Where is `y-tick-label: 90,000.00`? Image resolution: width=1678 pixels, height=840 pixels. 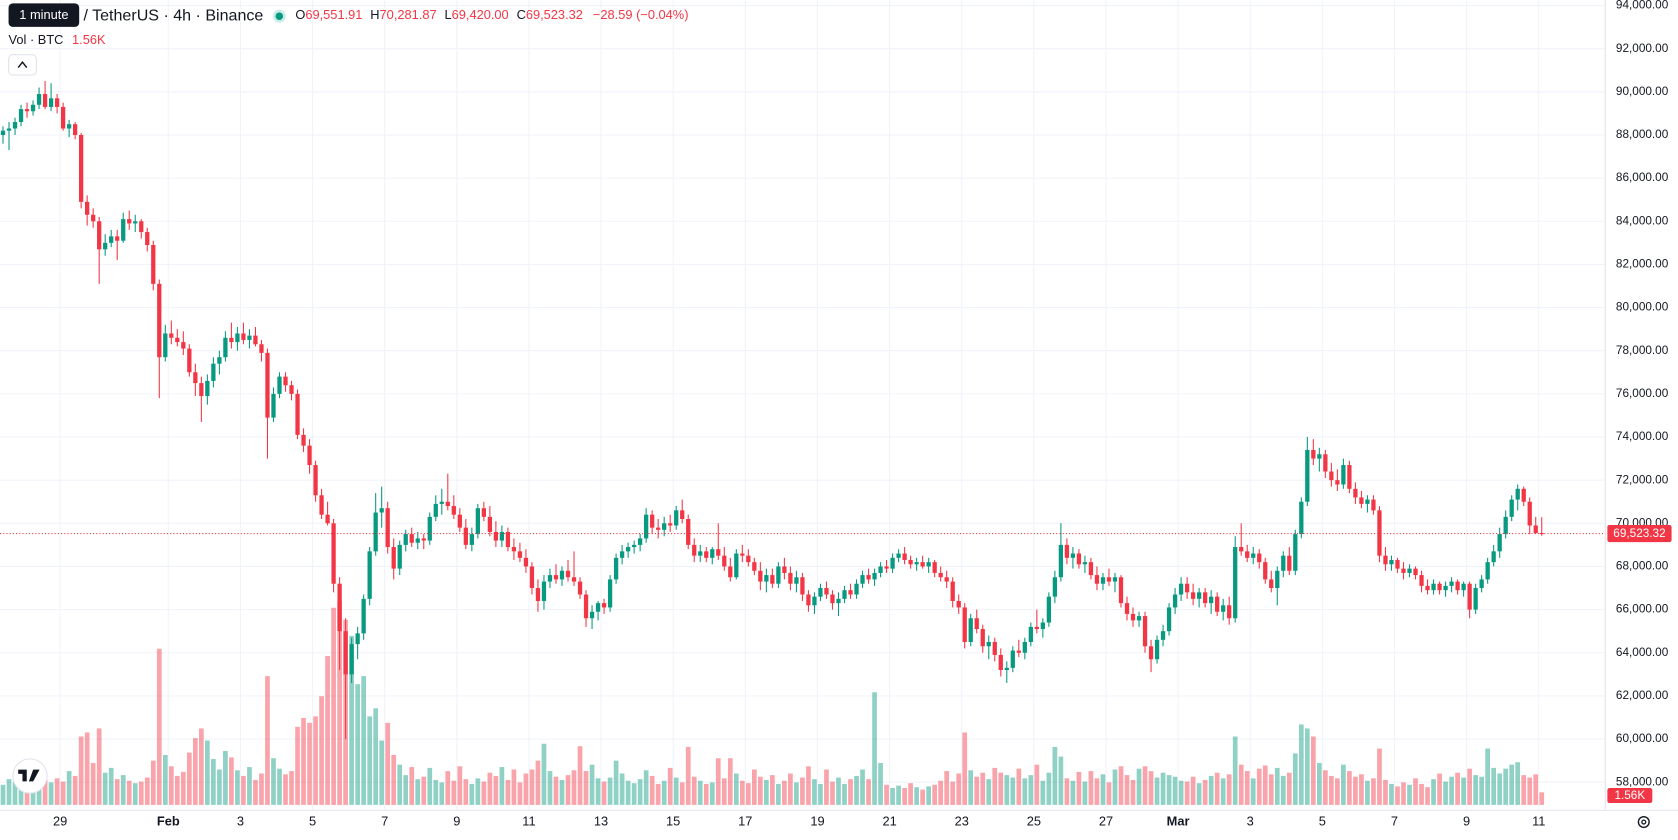
y-tick-label: 90,000.00 is located at coordinates (1642, 91).